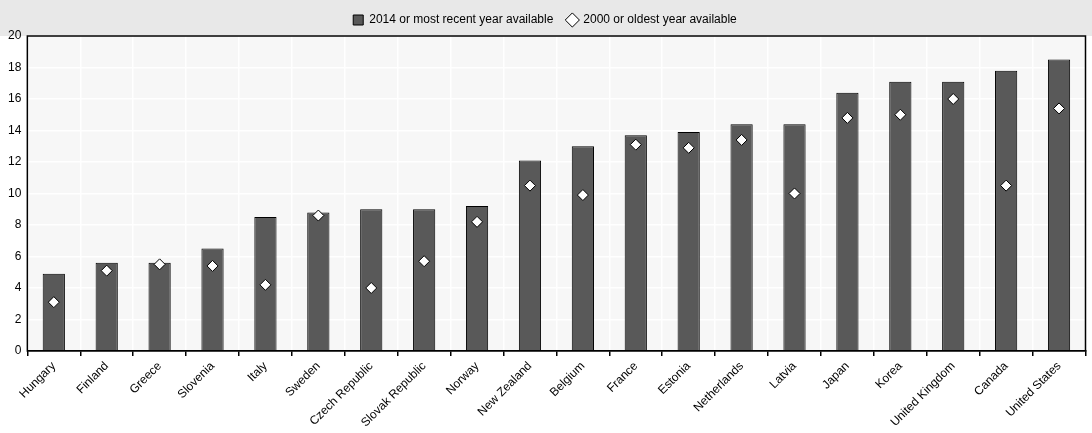 The image size is (1092, 433). I want to click on legend-label: 2000 or oldest year available, so click(660, 19).